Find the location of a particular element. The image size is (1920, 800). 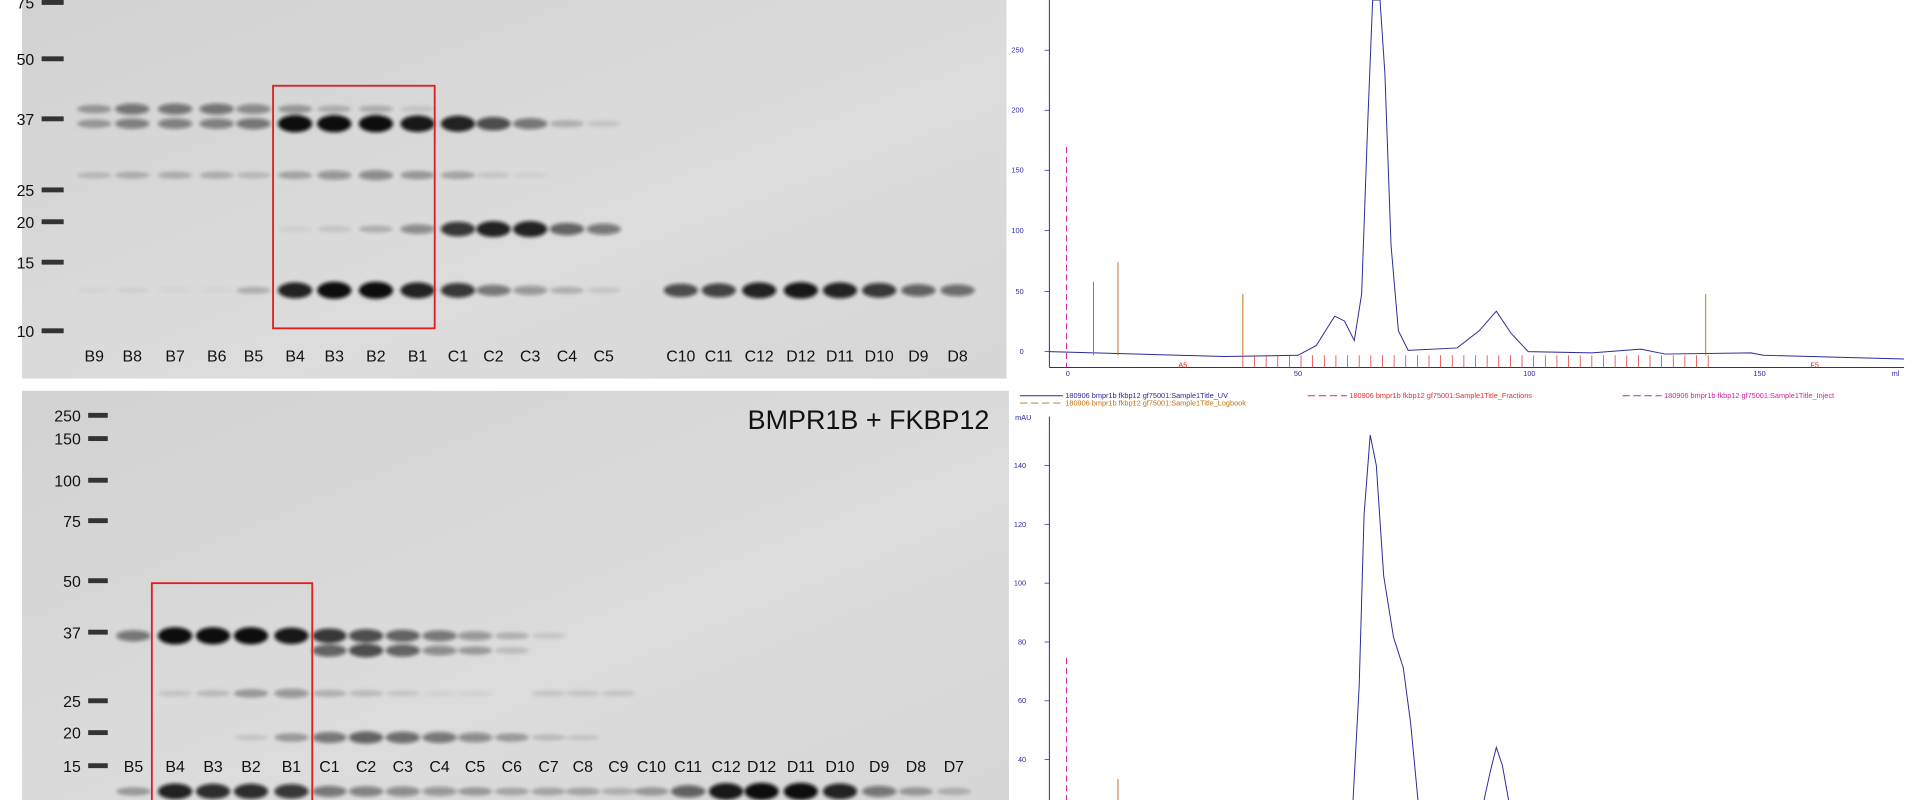

lane-label: C10 is located at coordinates (651, 767).